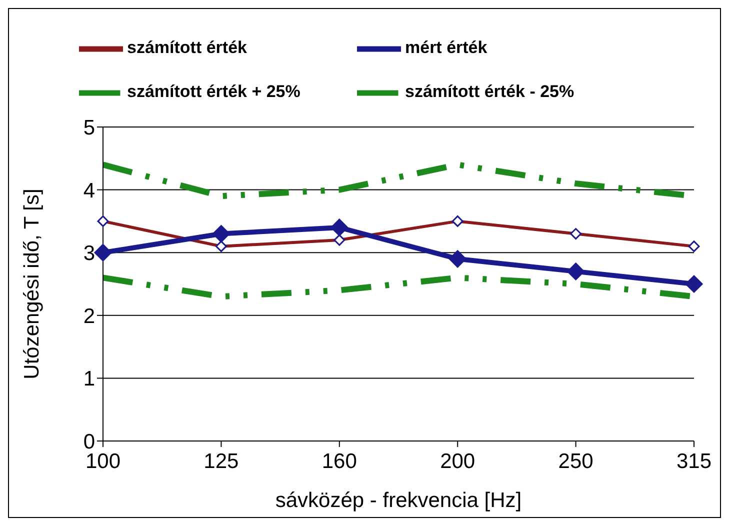  I want to click on legend-label: mért érték, so click(446, 48).